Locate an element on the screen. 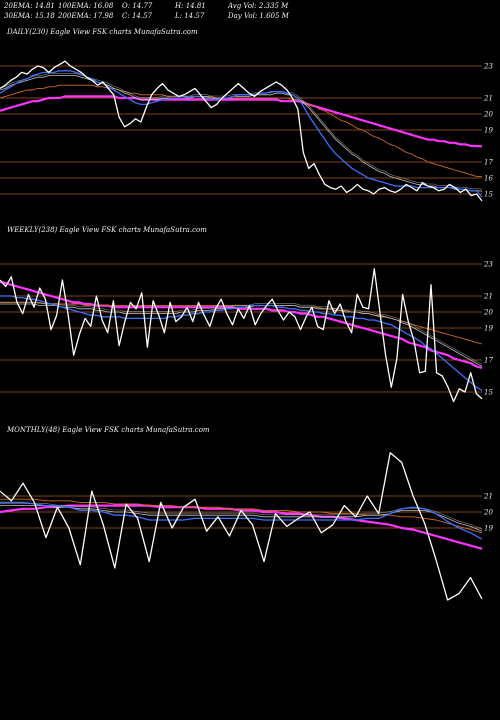 The image size is (500, 720). ema100-stat: 100EMA: 16.08 is located at coordinates (86, 6).